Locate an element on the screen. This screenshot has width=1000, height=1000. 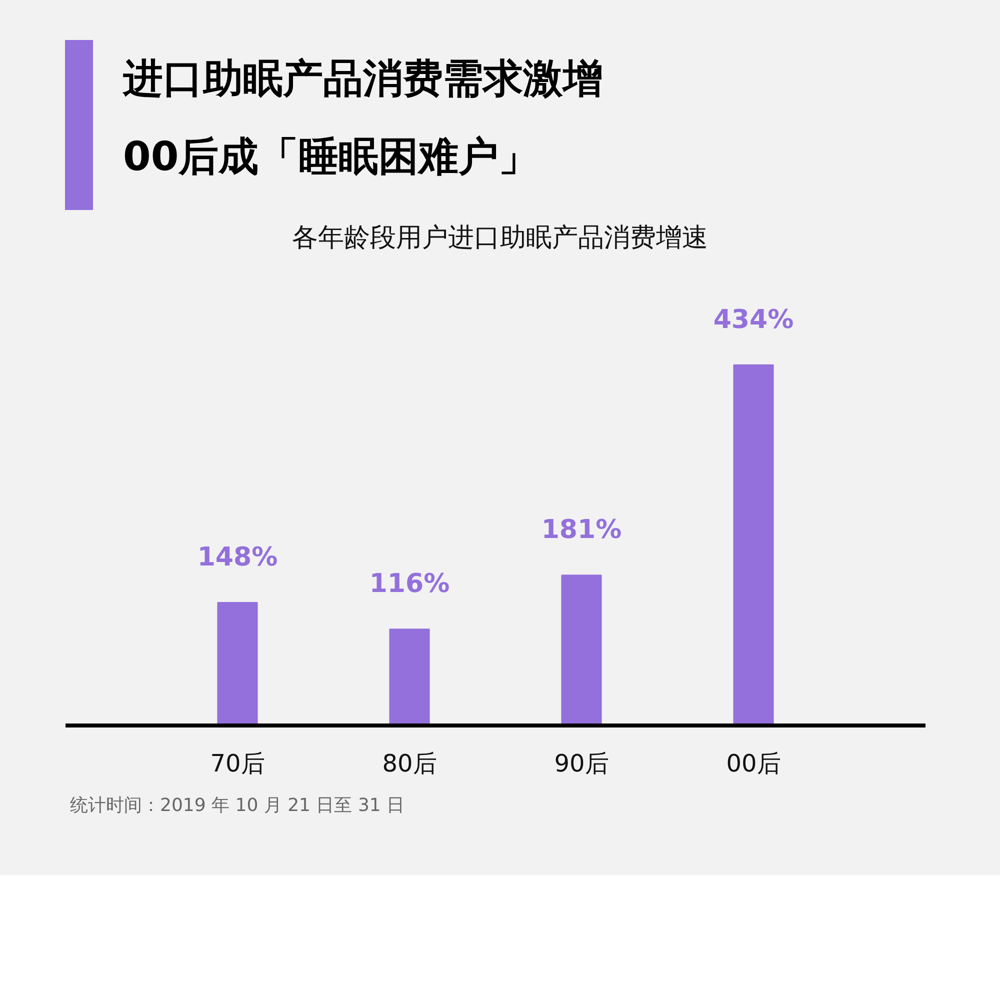
x-tick-label: 00后 is located at coordinates (753, 764).